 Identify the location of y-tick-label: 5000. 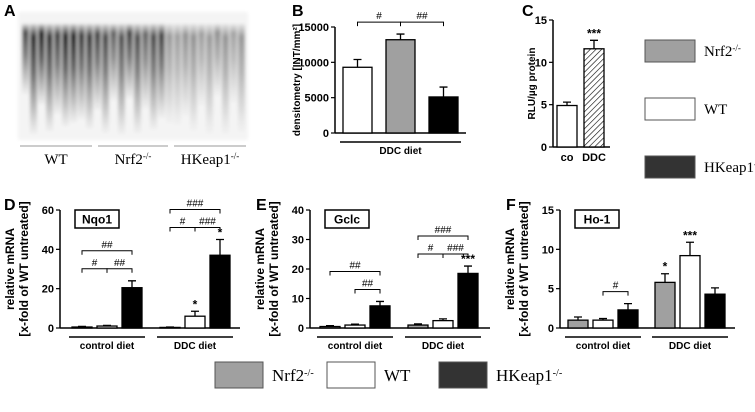
(317, 99).